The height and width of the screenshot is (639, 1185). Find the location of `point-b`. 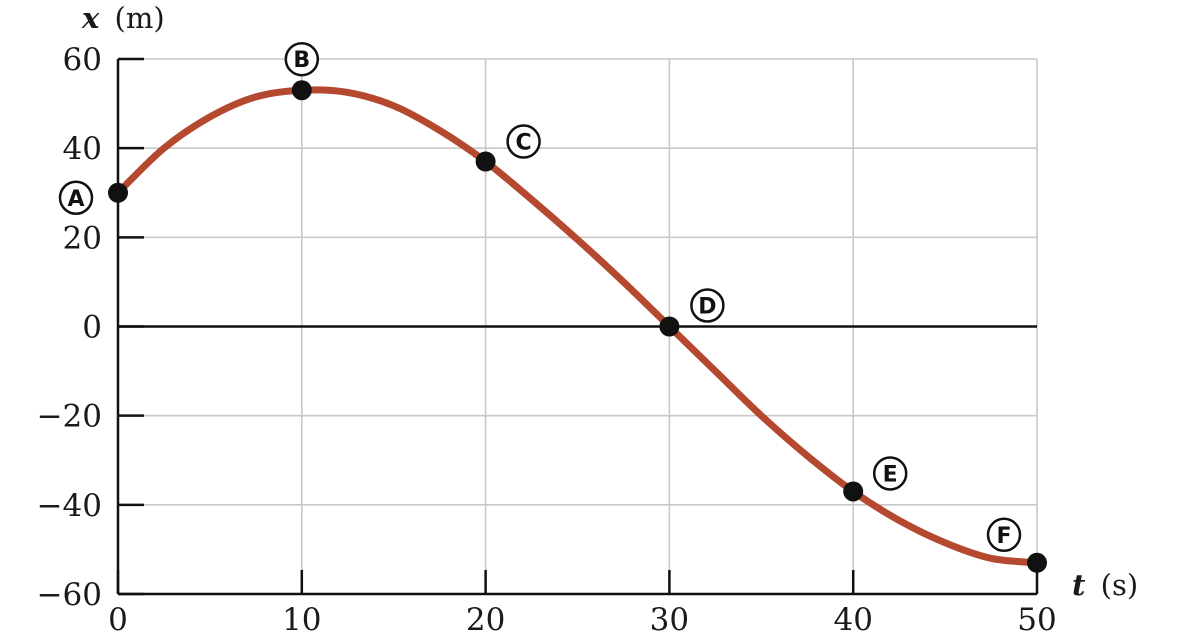

point-b is located at coordinates (301, 90).